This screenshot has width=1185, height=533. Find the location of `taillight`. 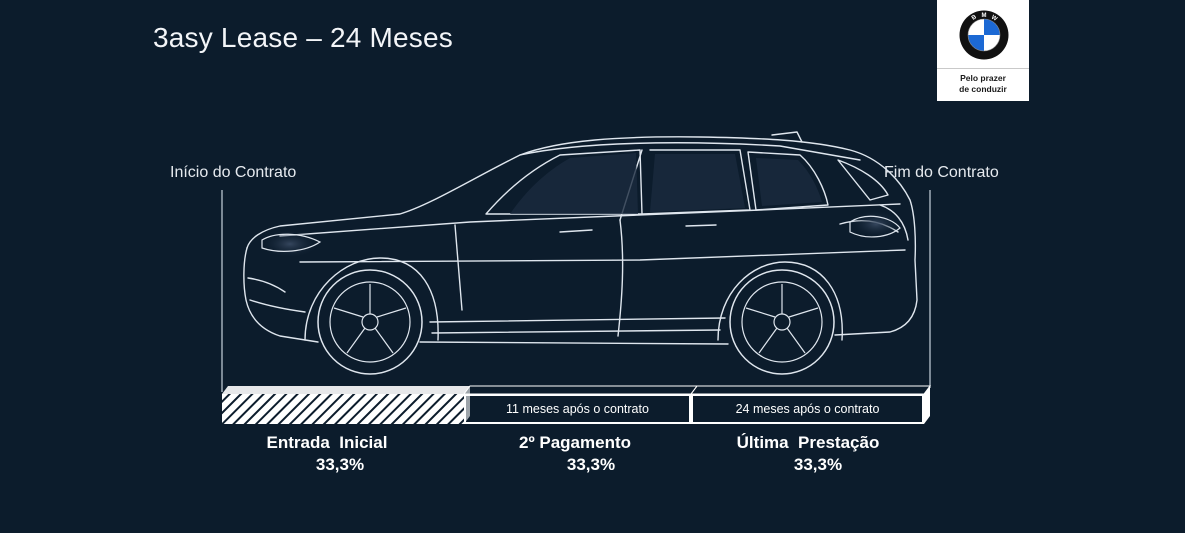

taillight is located at coordinates (876, 224).